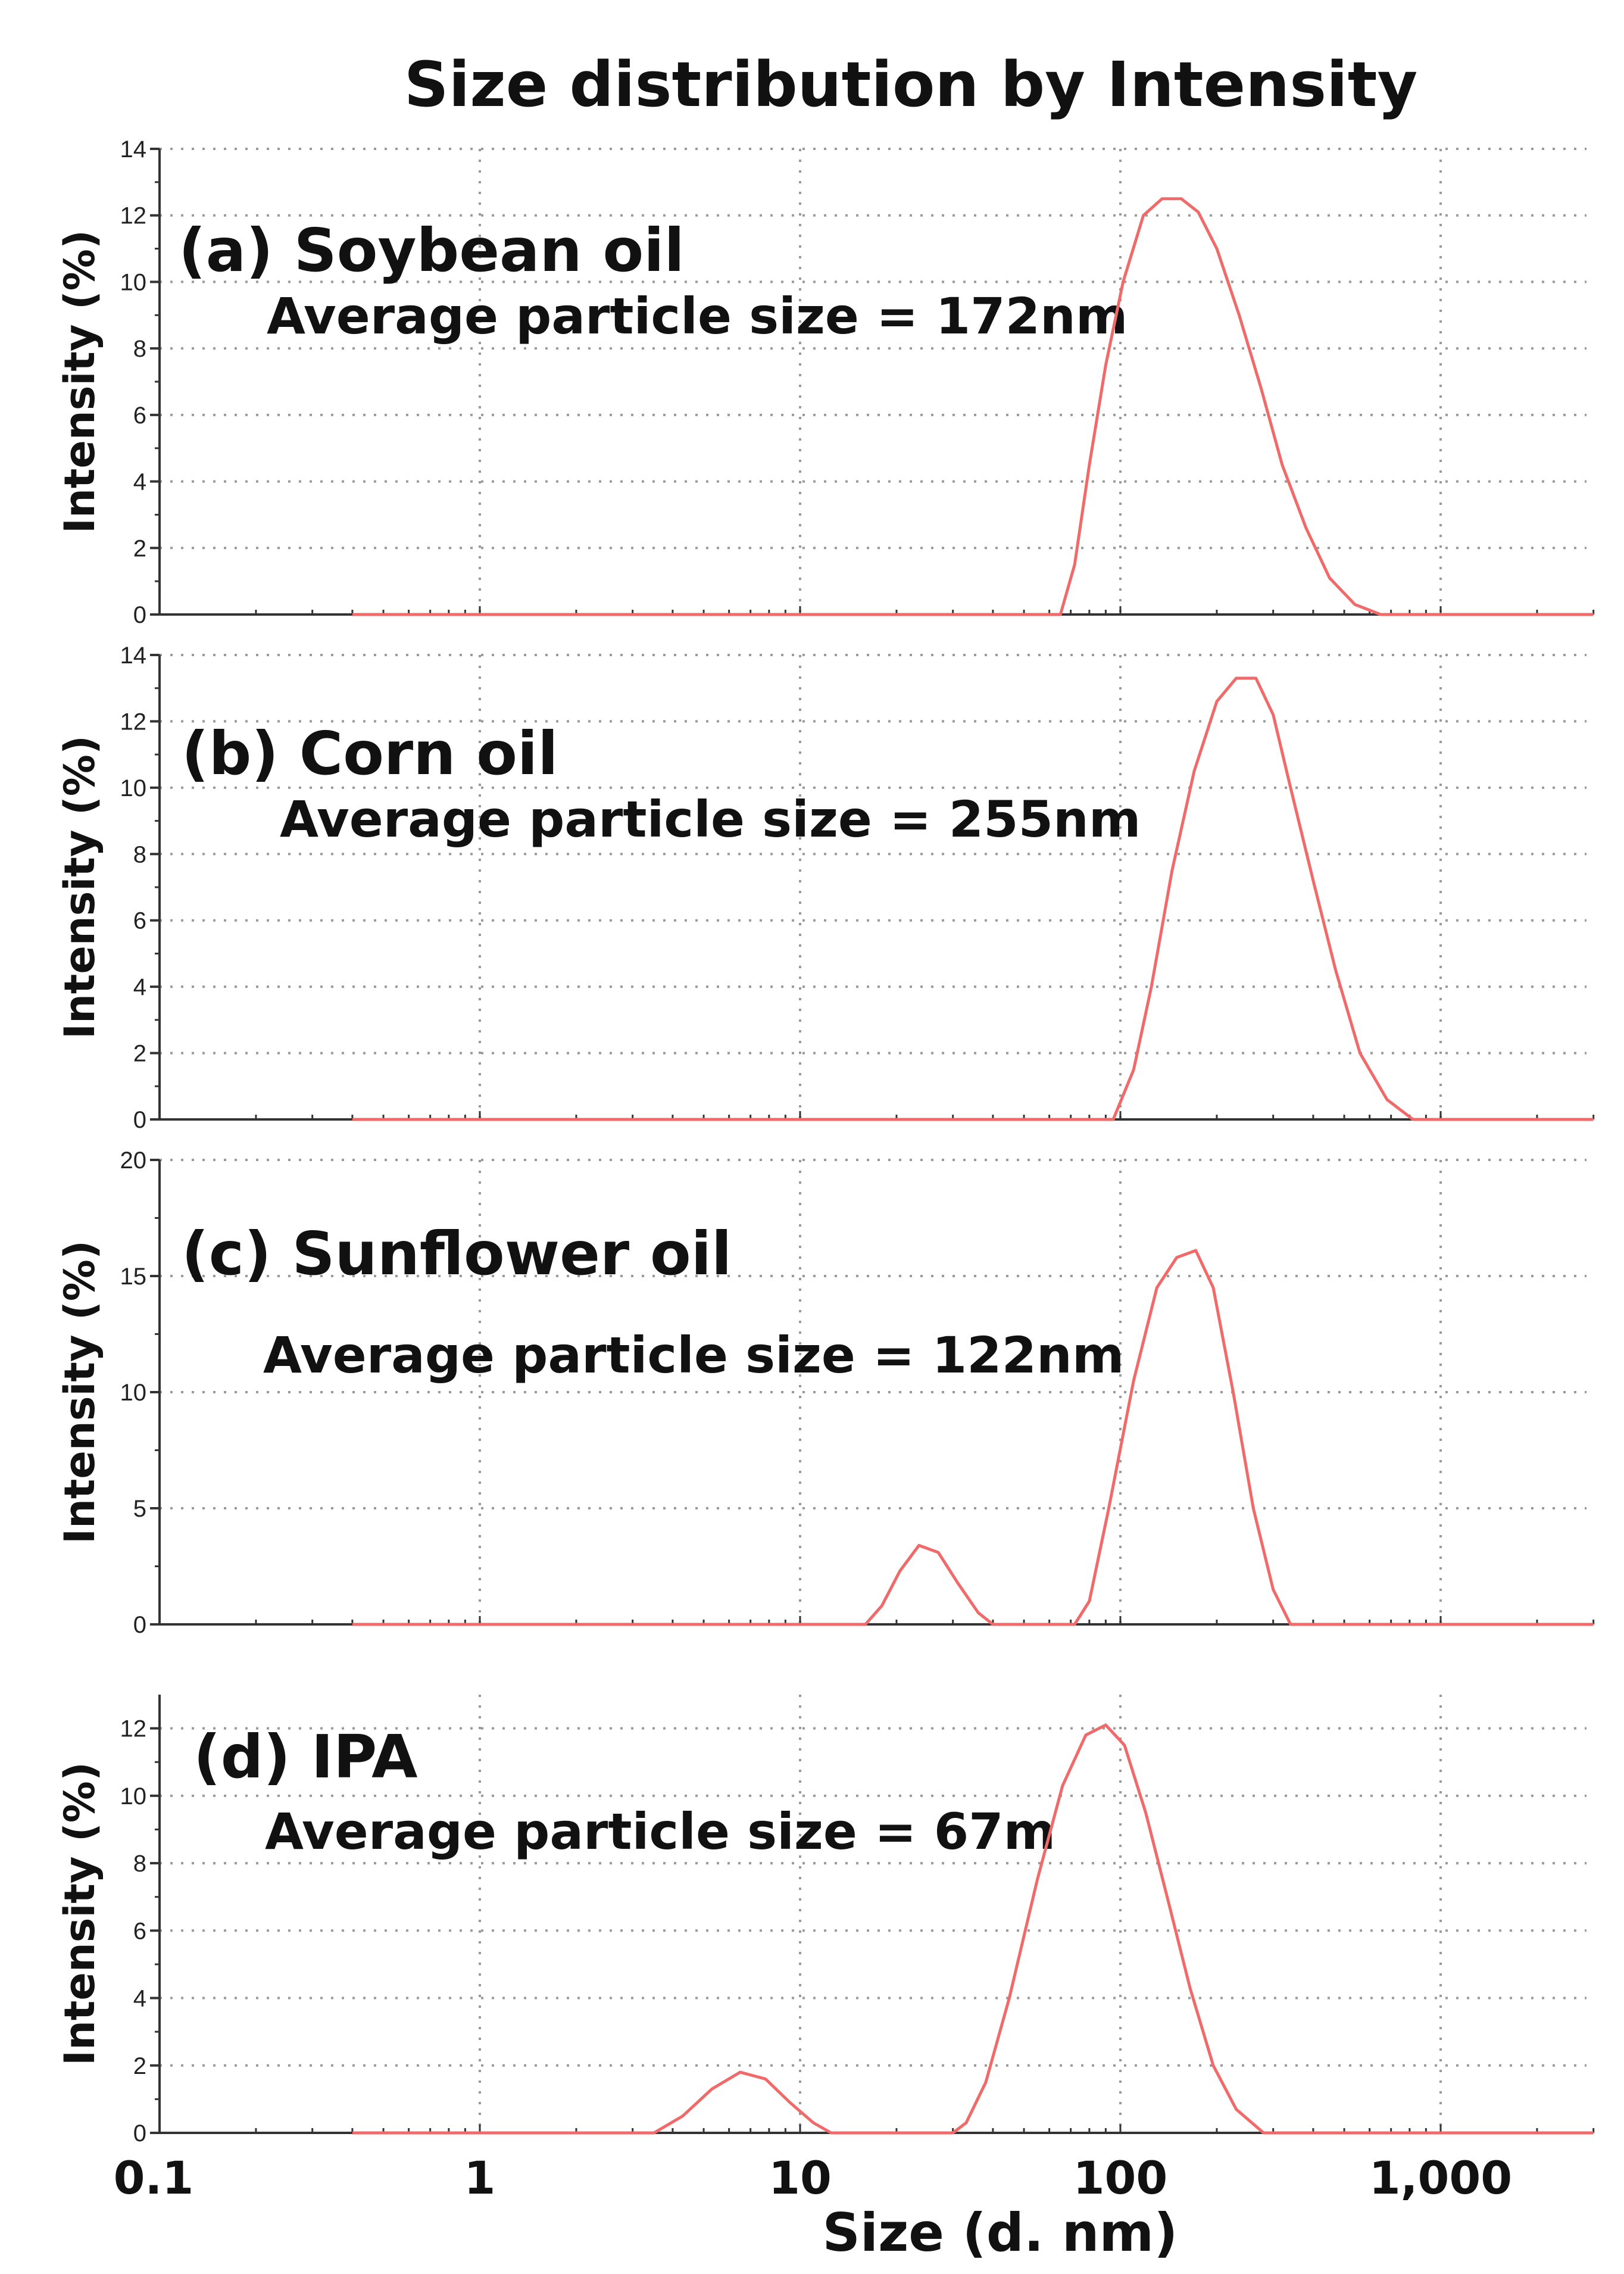 The width and height of the screenshot is (1624, 2274). What do you see at coordinates (710, 819) in the screenshot?
I see `panel-subtitle: Average particle size = 255nm` at bounding box center [710, 819].